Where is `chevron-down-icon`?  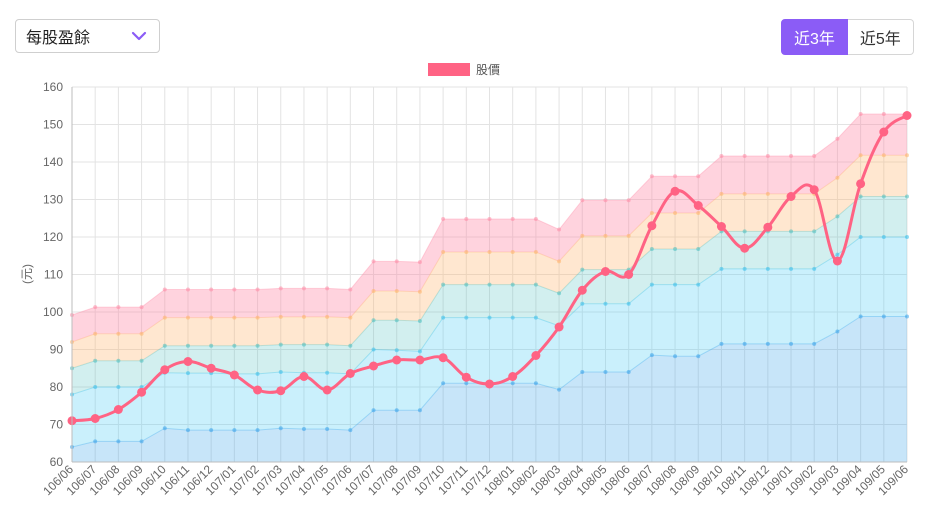 chevron-down-icon is located at coordinates (139, 36).